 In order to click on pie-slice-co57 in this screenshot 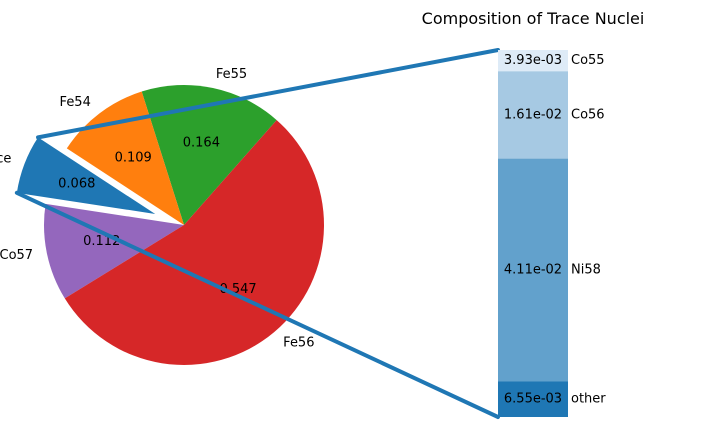, I will do `click(113, 251)`.